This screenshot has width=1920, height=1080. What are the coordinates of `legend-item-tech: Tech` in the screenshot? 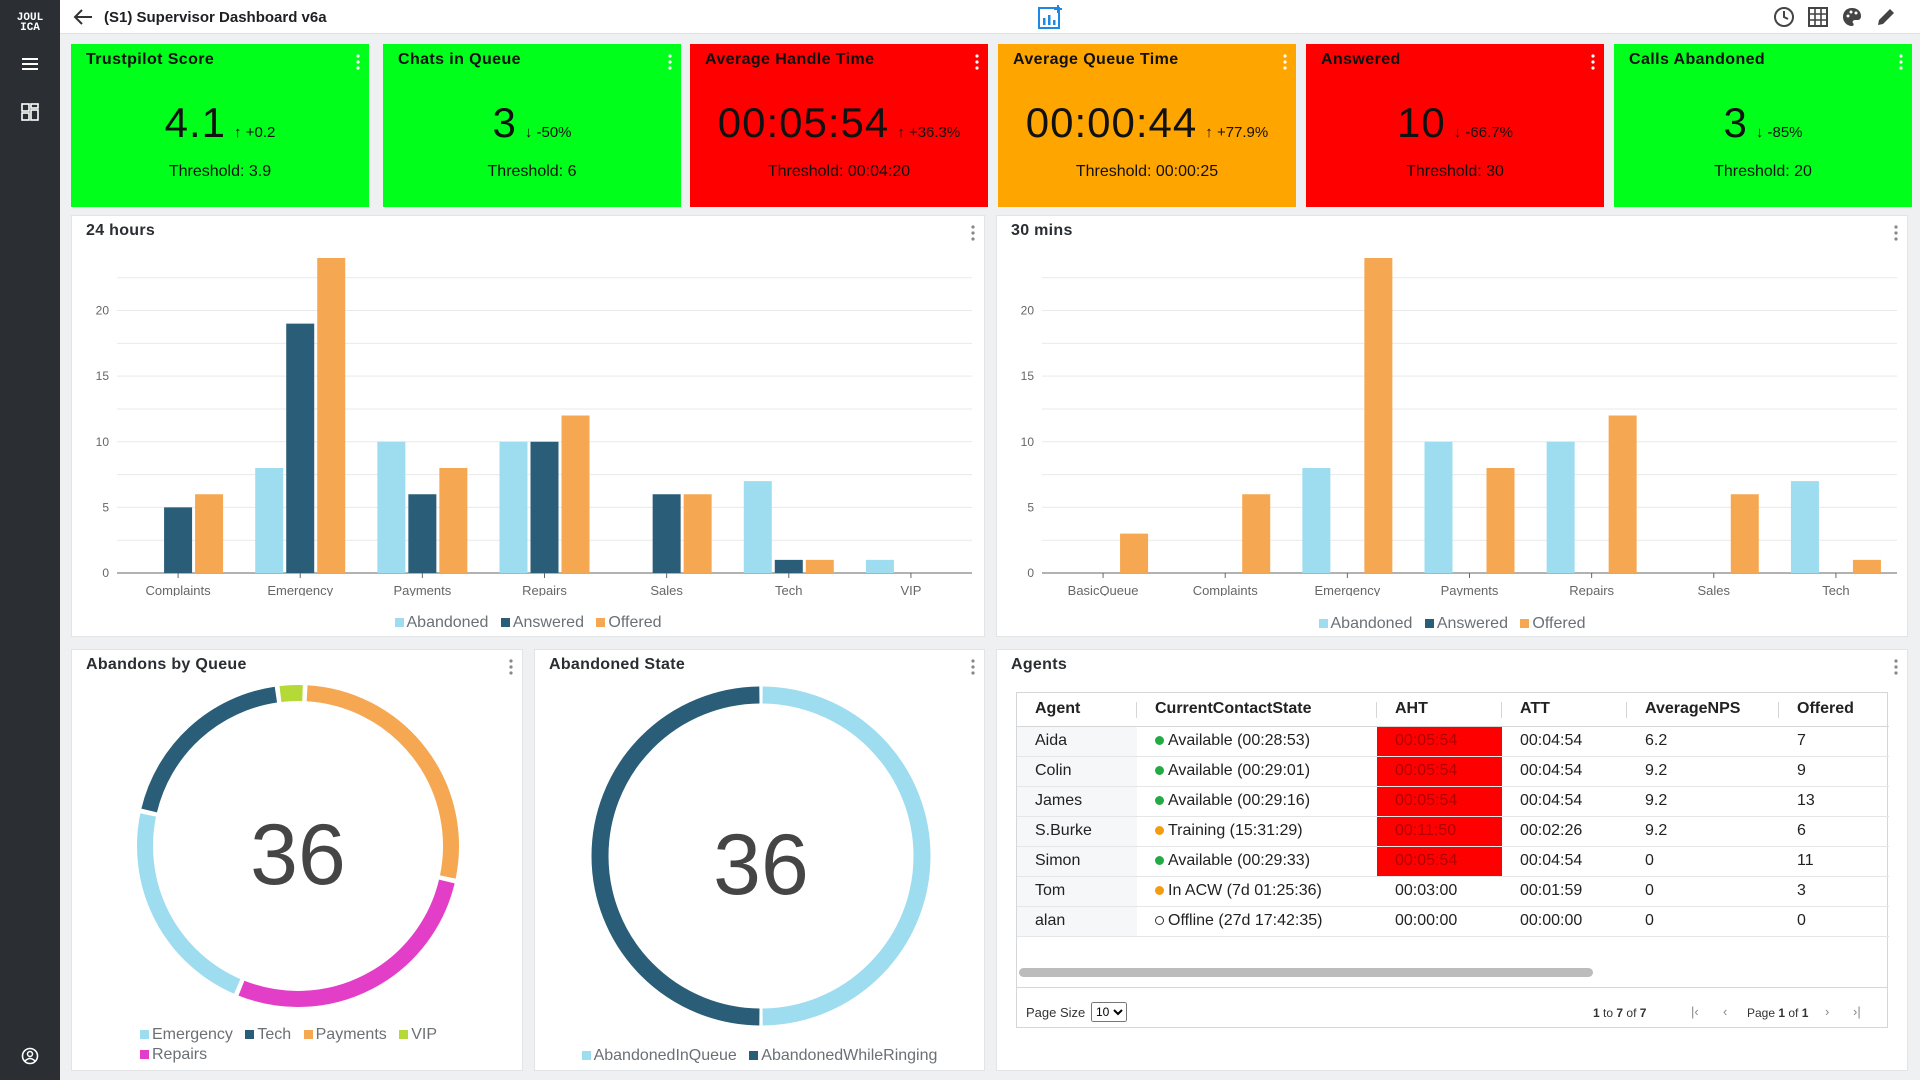 It's located at (268, 1035).